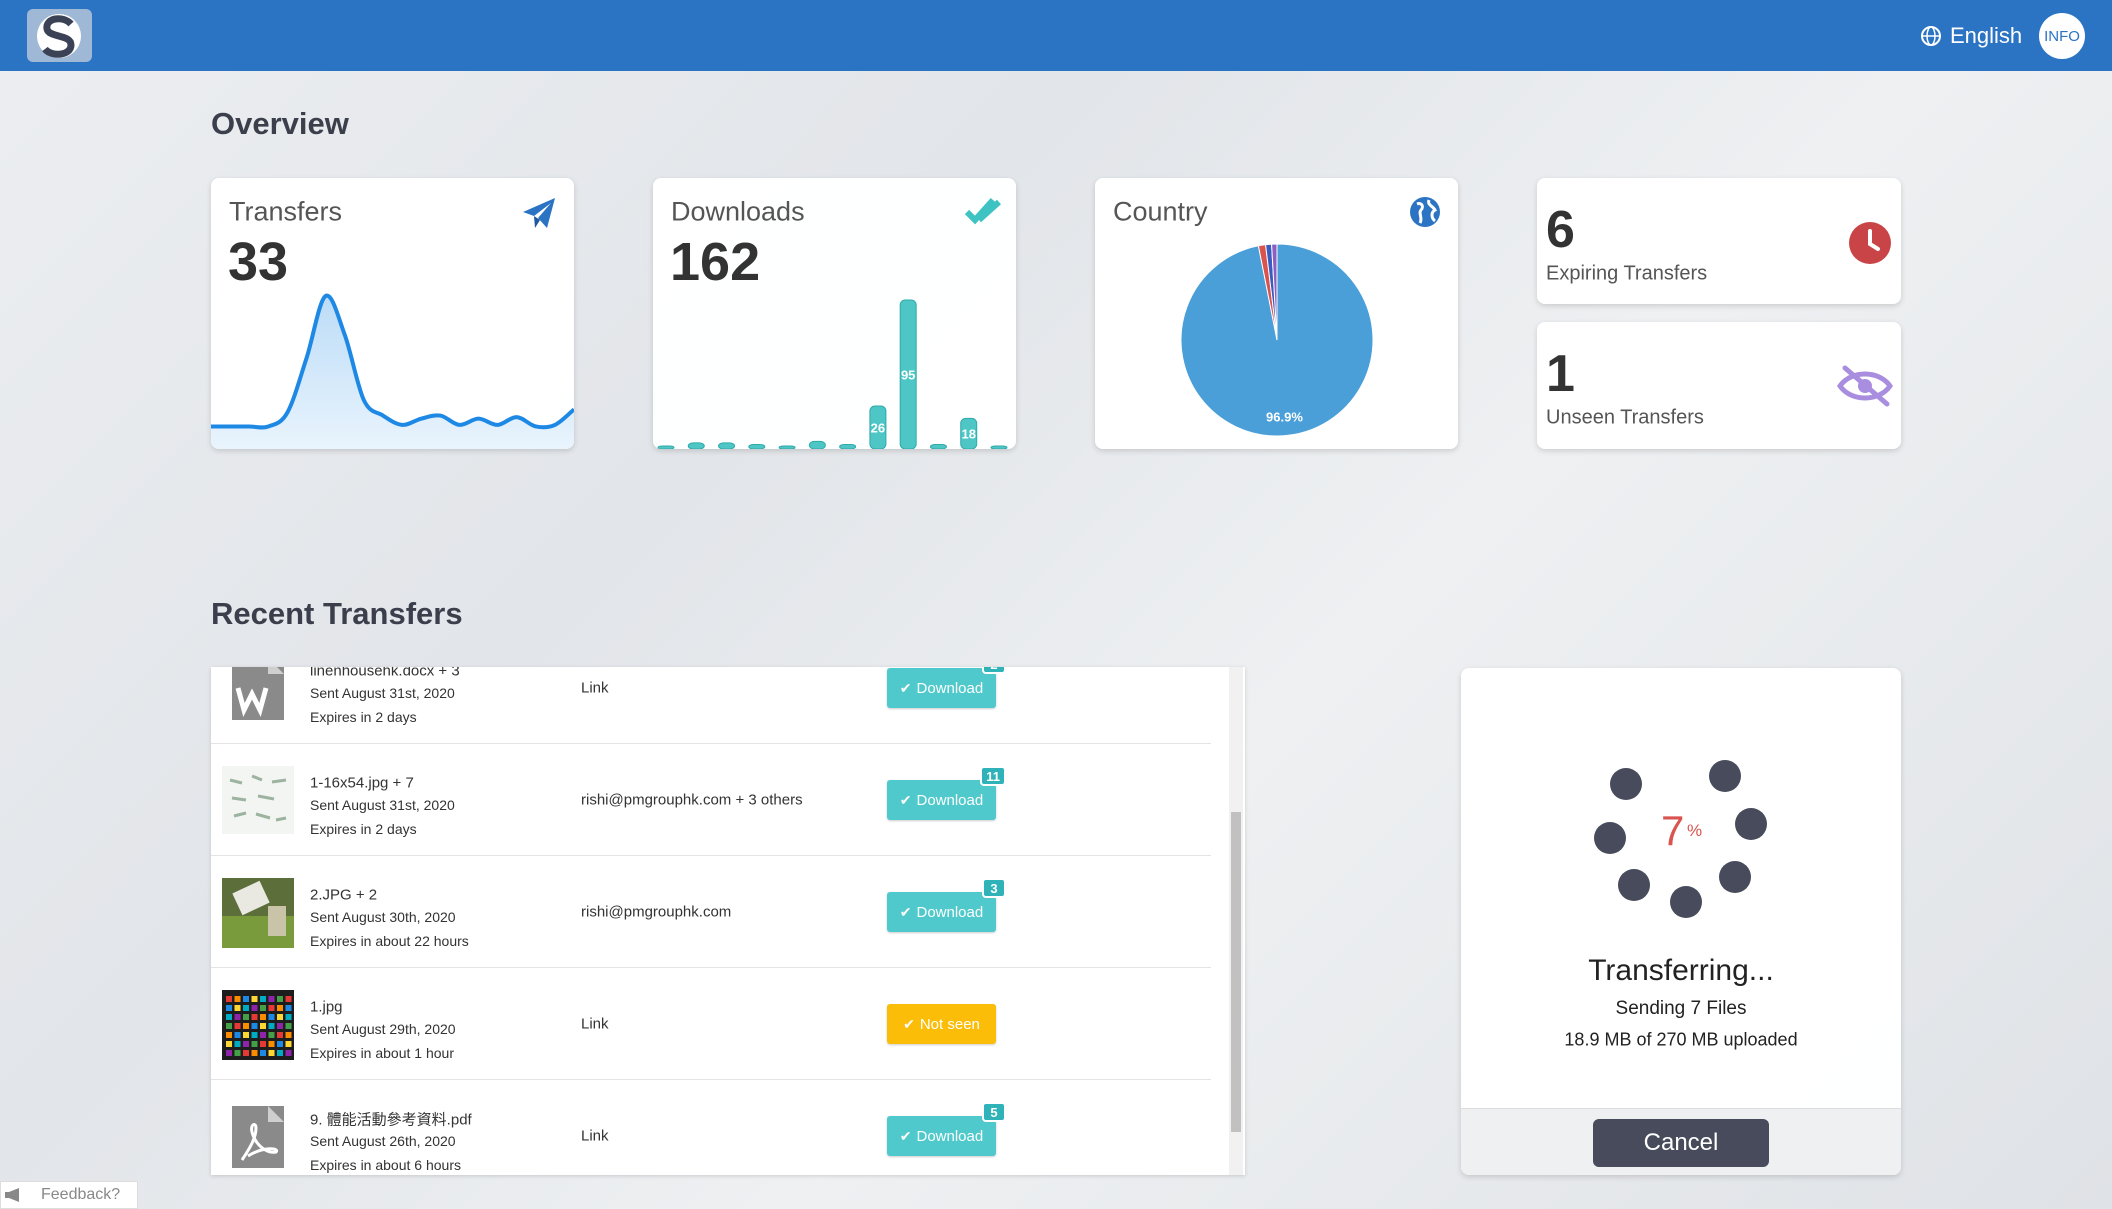 The height and width of the screenshot is (1209, 2112). Describe the element at coordinates (12, 1195) in the screenshot. I see `megaphone-icon` at that location.